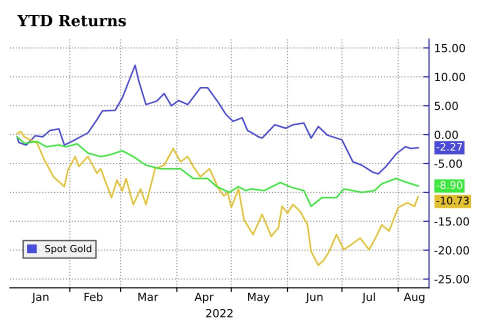 The image size is (496, 327). Describe the element at coordinates (449, 146) in the screenshot. I see `data-label: -2.27` at that location.